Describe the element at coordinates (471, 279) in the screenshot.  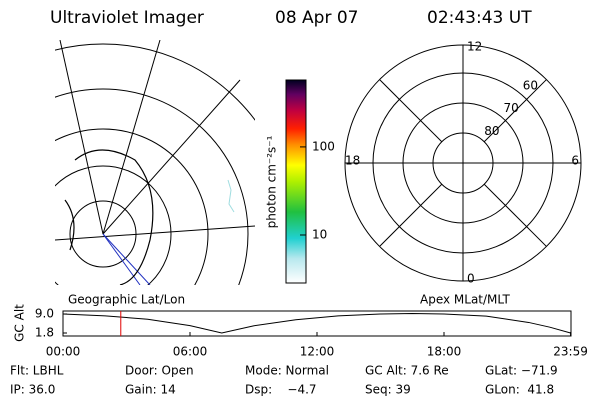
I see `mlt-label: 0` at that location.